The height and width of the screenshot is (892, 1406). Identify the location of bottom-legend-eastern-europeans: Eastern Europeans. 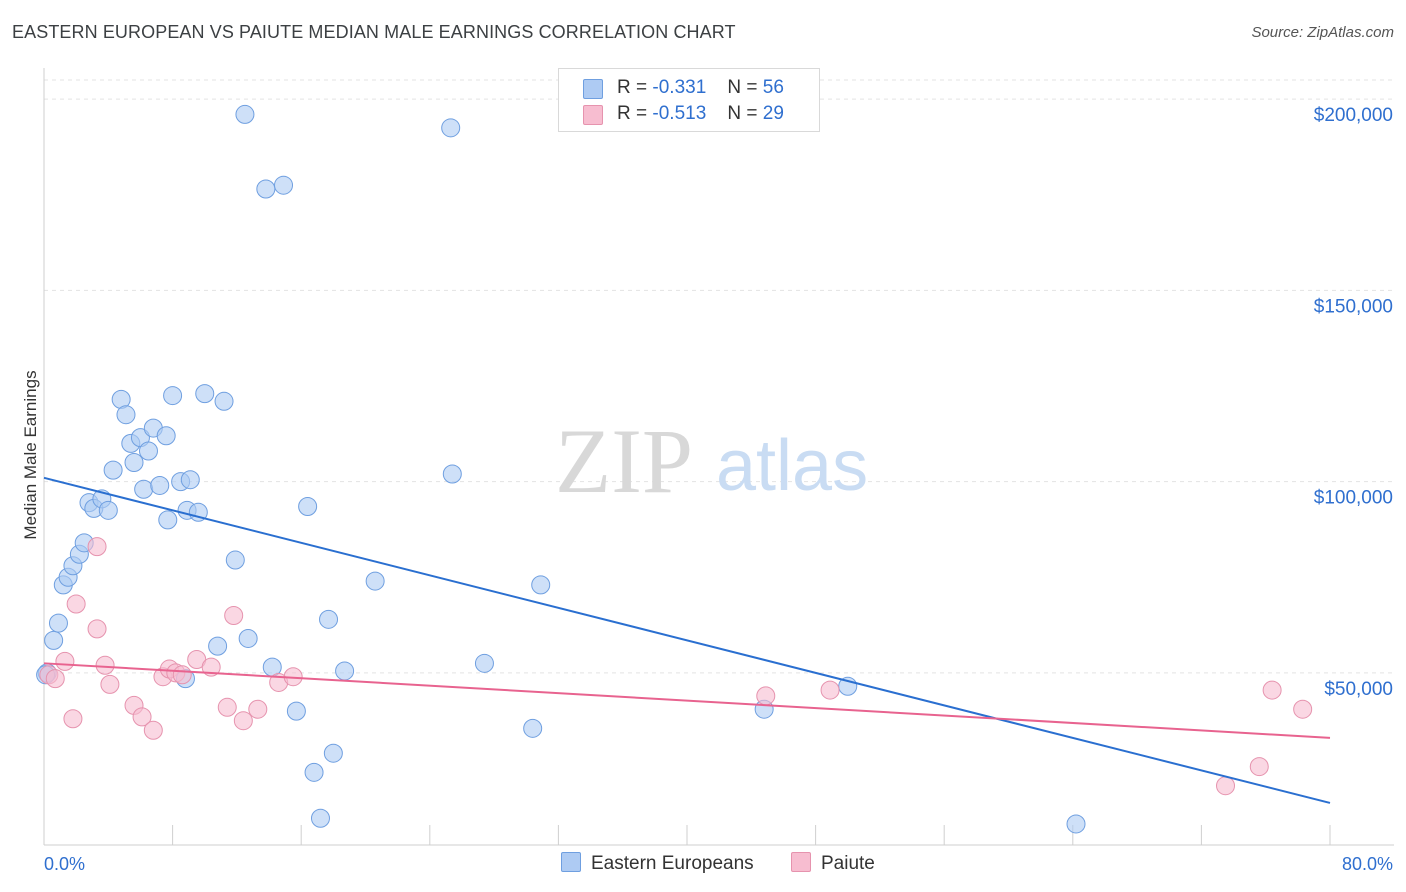
(657, 863).